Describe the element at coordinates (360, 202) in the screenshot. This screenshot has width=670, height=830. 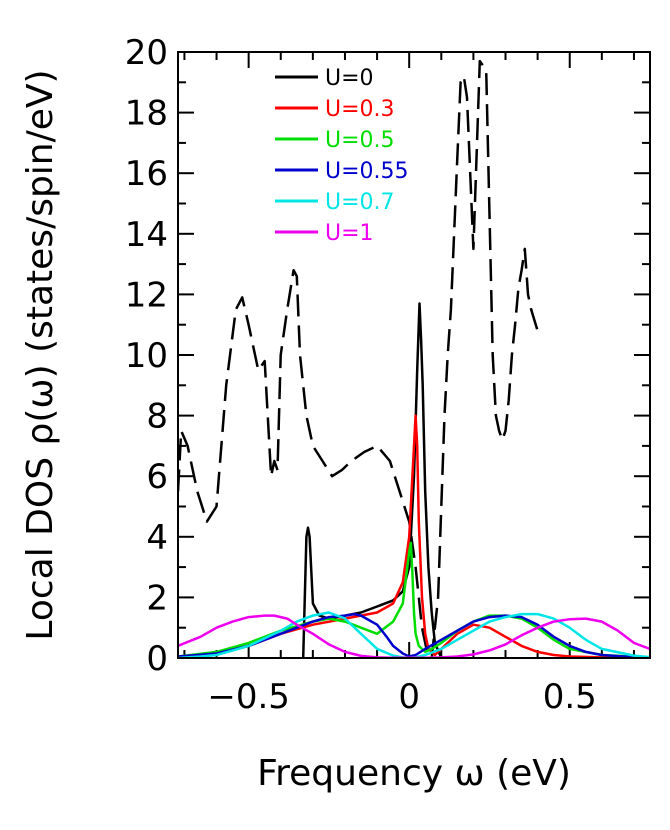
I see `legend-label: U=0.7` at that location.